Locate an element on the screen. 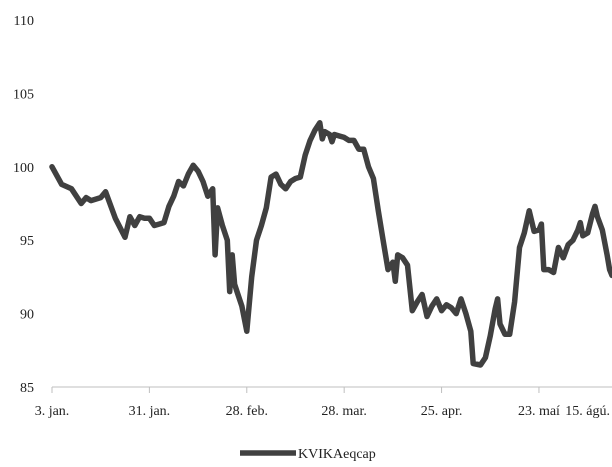  x-tick-label: 31. jan. is located at coordinates (150, 411).